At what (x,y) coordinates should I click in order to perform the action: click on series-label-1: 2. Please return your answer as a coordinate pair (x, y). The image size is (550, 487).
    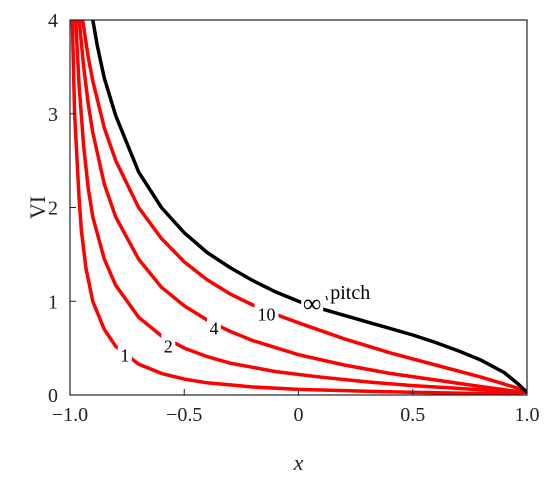
    Looking at the image, I should click on (168, 346).